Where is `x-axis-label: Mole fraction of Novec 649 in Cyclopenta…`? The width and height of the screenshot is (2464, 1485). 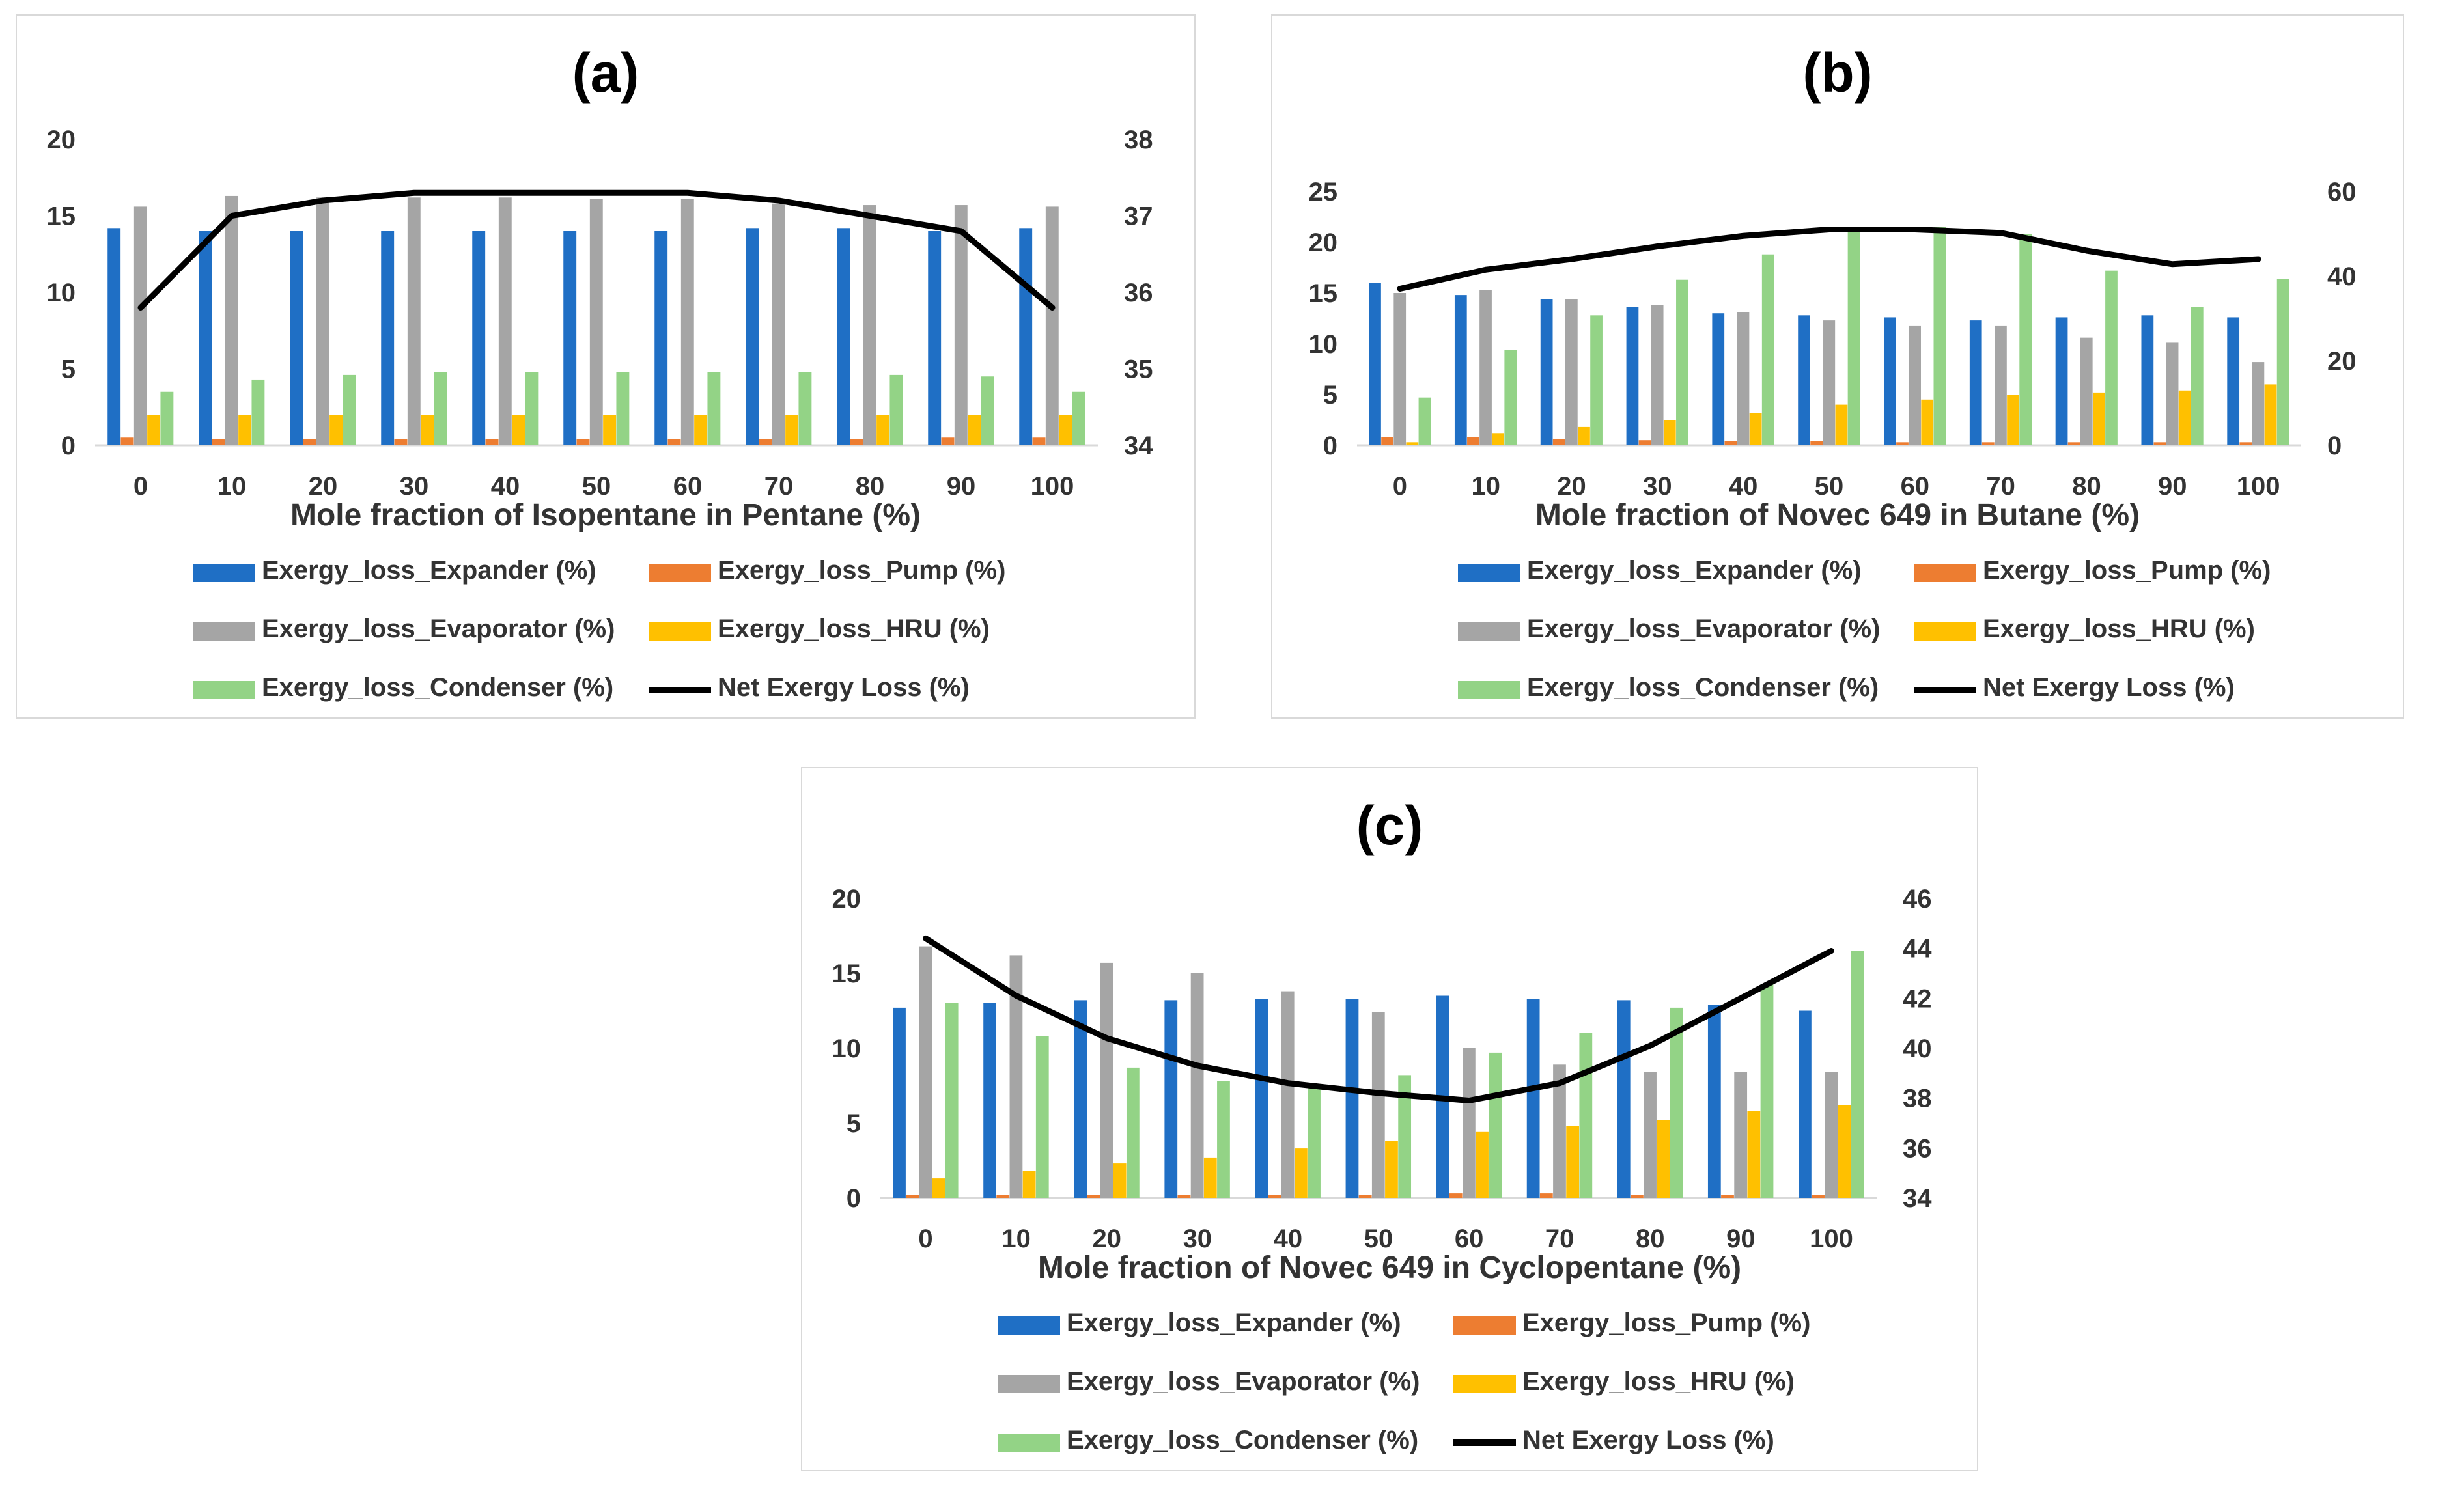
x-axis-label: Mole fraction of Novec 649 in Cyclopenta… is located at coordinates (1389, 1268).